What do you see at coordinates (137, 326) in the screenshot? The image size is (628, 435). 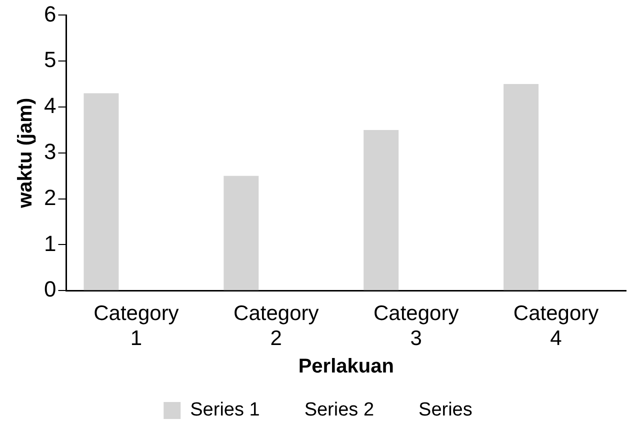 I see `x-tick-label: Category 1` at bounding box center [137, 326].